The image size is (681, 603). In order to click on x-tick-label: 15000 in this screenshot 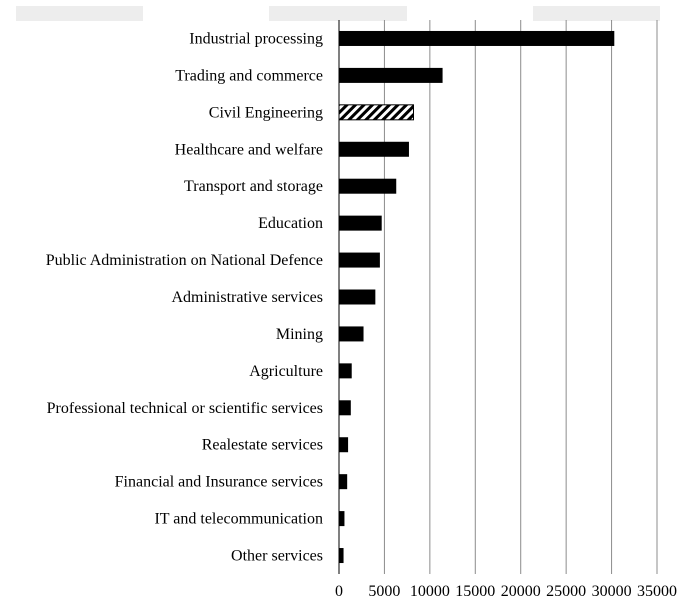, I will do `click(475, 591)`.